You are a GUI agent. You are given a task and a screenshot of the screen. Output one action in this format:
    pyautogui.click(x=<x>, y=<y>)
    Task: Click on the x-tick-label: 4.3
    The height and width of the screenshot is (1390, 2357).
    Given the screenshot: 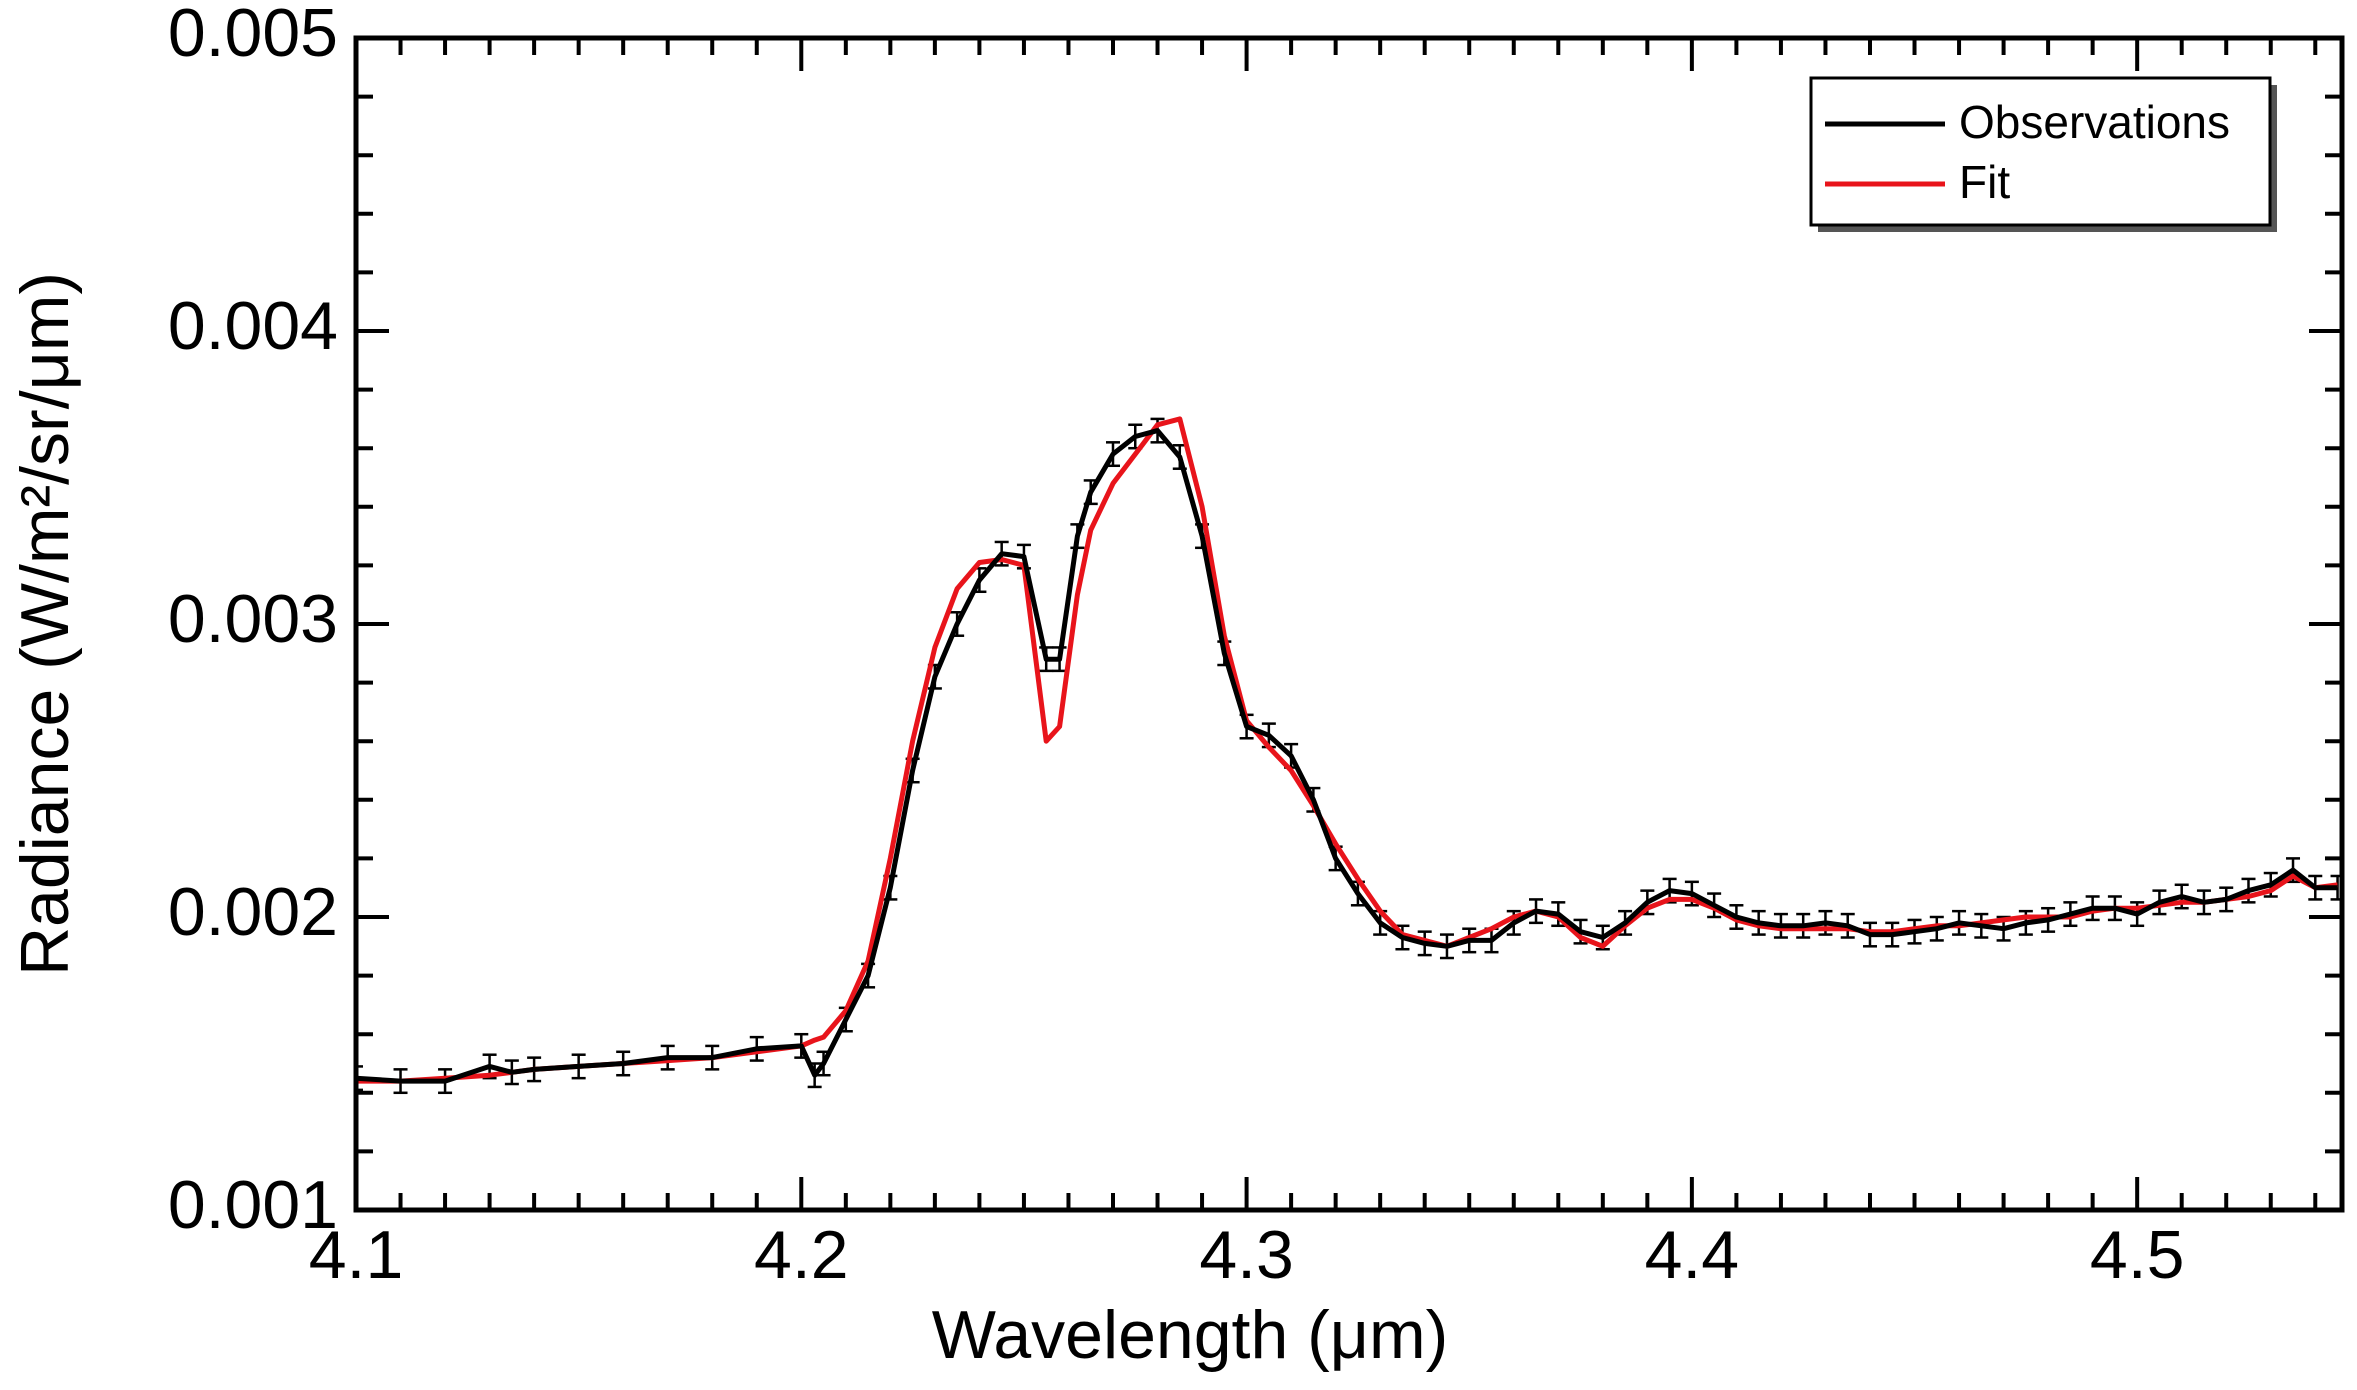 What is the action you would take?
    pyautogui.click(x=1246, y=1255)
    